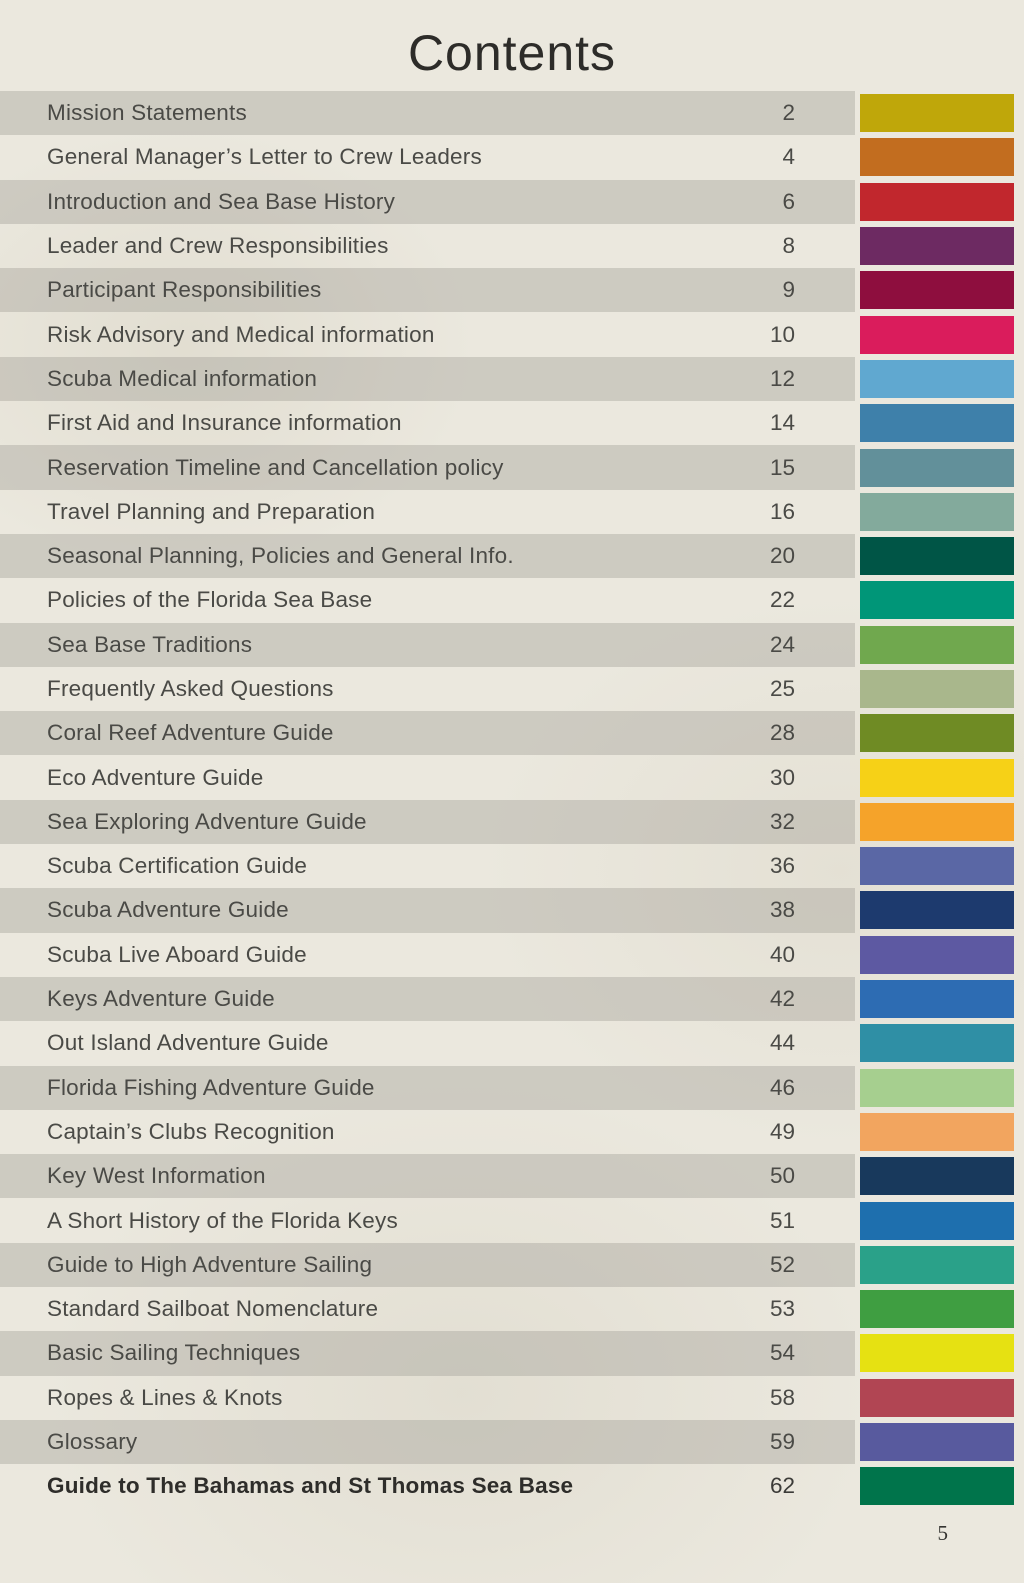 Image resolution: width=1024 pixels, height=1583 pixels. What do you see at coordinates (788, 201) in the screenshot?
I see `toc-entry-page: 6` at bounding box center [788, 201].